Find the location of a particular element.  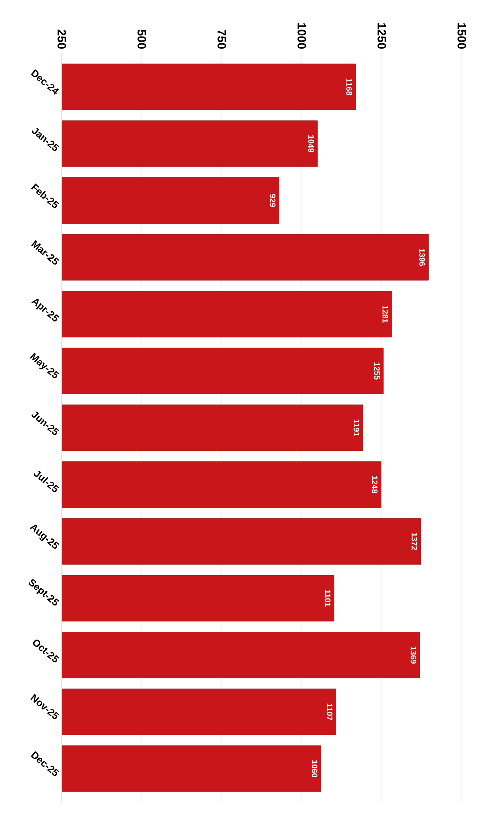

data-label: 1281 is located at coordinates (385, 315).